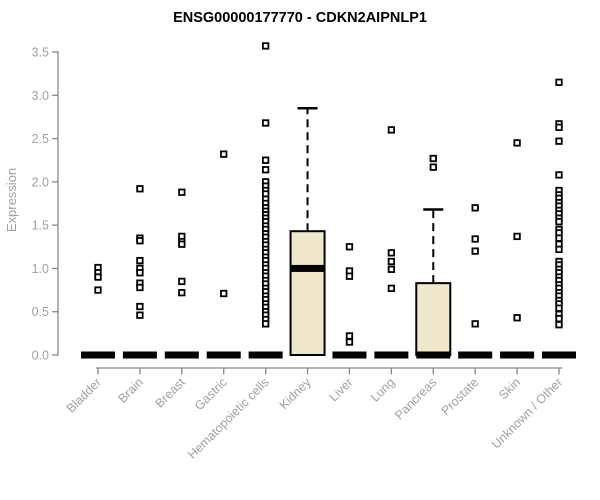 The width and height of the screenshot is (600, 500). I want to click on x-tick-label: Lung, so click(383, 390).